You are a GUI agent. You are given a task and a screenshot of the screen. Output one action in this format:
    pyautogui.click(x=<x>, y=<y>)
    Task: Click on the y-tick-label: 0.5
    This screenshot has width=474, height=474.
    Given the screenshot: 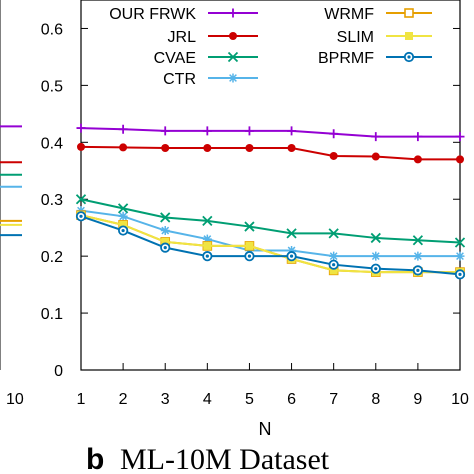 What is the action you would take?
    pyautogui.click(x=52, y=86)
    